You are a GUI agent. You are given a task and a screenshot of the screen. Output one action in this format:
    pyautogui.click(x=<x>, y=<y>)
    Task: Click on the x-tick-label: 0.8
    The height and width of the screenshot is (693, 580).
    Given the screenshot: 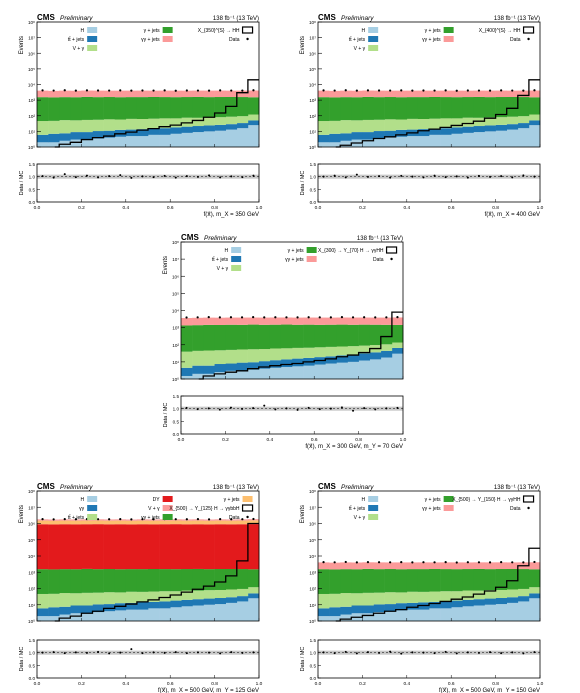 What is the action you would take?
    pyautogui.click(x=495, y=208)
    